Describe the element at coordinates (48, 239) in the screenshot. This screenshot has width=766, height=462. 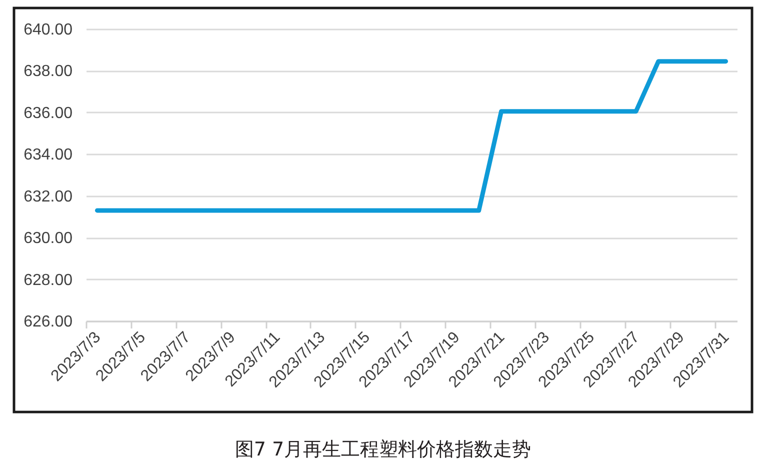
I see `y-tick-label: 630.00` at that location.